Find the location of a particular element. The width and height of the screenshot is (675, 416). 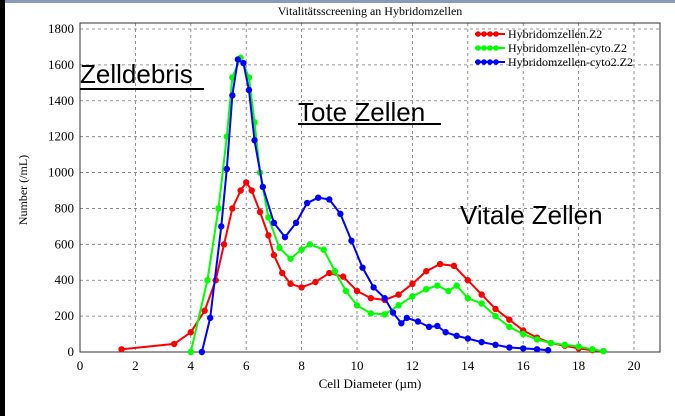

y-tick-label: 1400 is located at coordinates (61, 100).